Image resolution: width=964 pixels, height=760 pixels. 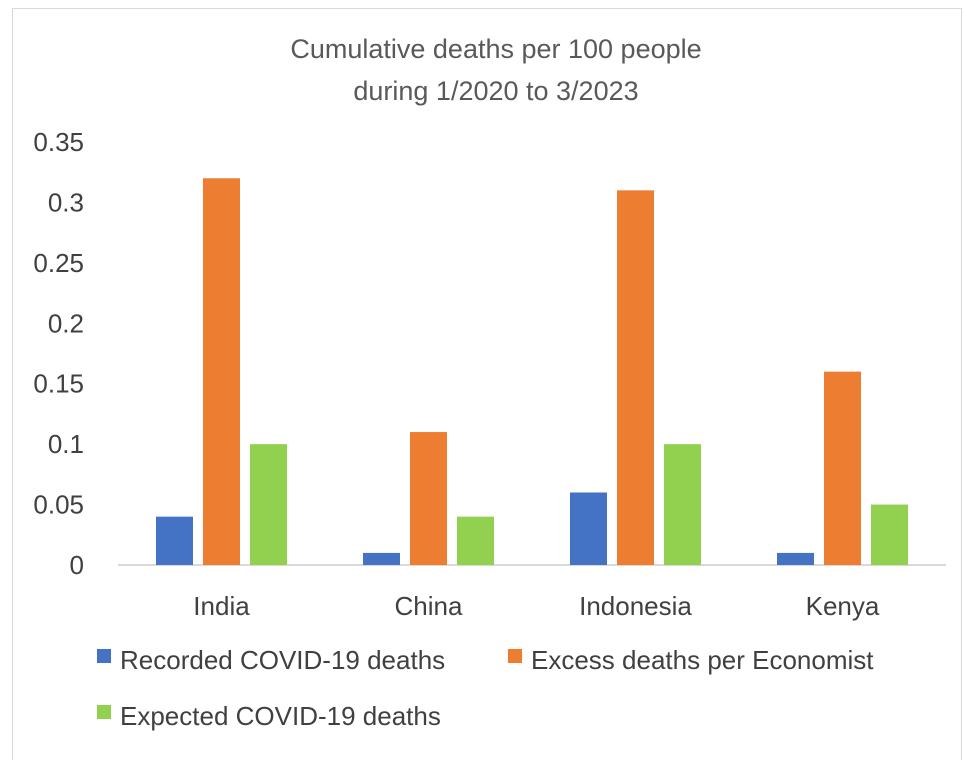 I want to click on x-axis-categories: India China Indonesia Kenya, so click(x=536, y=606).